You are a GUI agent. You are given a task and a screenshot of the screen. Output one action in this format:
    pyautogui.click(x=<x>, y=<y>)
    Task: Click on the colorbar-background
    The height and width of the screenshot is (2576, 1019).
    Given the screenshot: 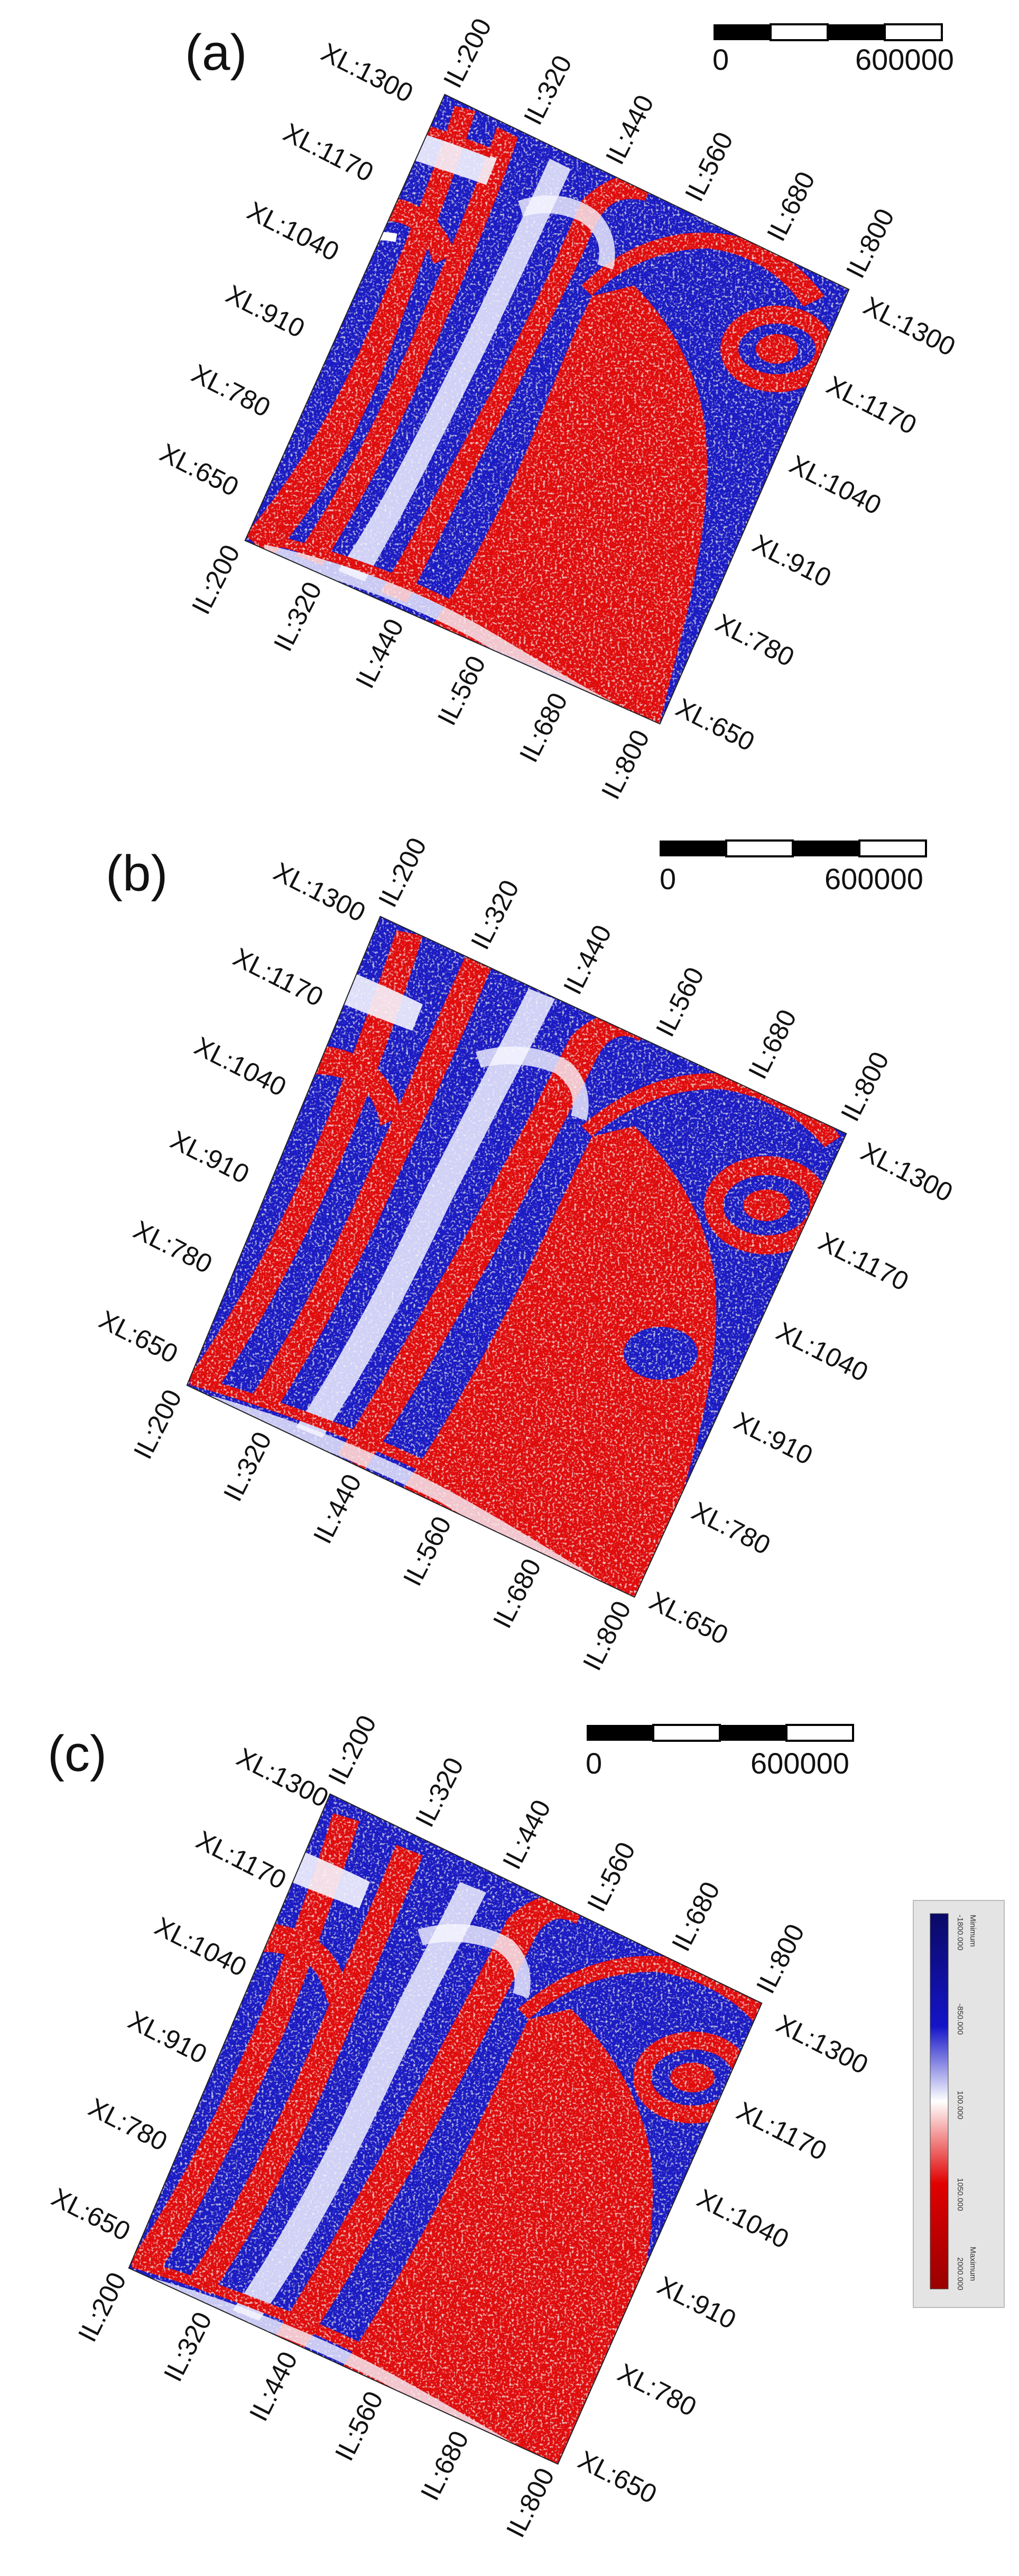 What is the action you would take?
    pyautogui.click(x=959, y=2104)
    